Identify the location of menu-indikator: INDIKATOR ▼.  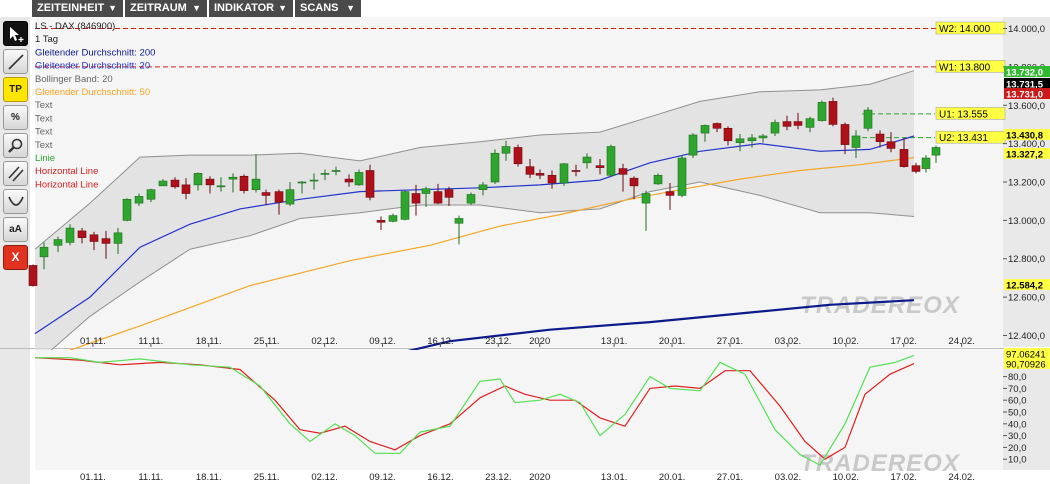
(251, 8).